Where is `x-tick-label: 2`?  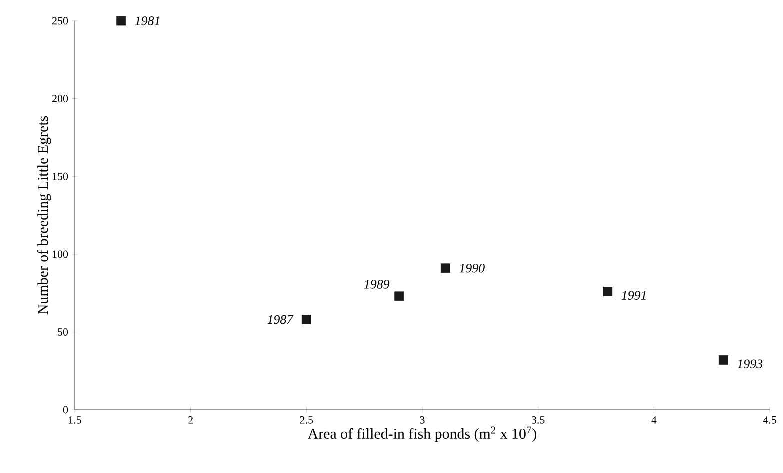 x-tick-label: 2 is located at coordinates (190, 420).